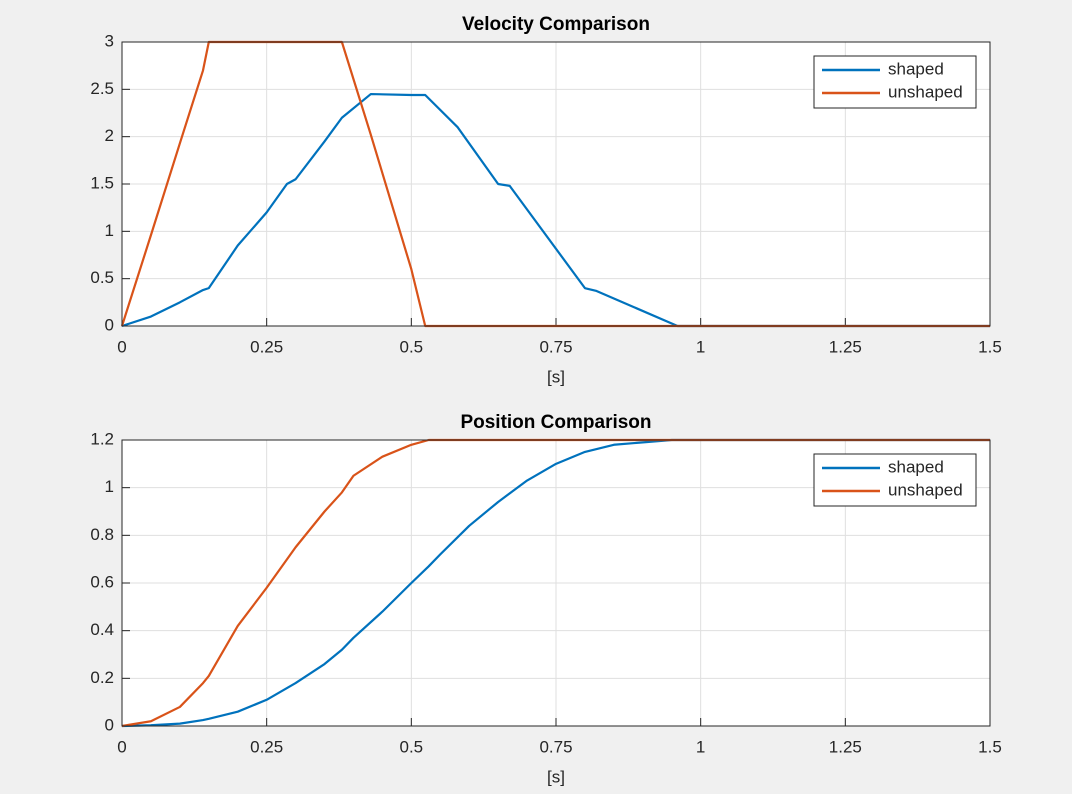 The height and width of the screenshot is (794, 1072). What do you see at coordinates (102, 88) in the screenshot?
I see `y-tick-label: 2.5` at bounding box center [102, 88].